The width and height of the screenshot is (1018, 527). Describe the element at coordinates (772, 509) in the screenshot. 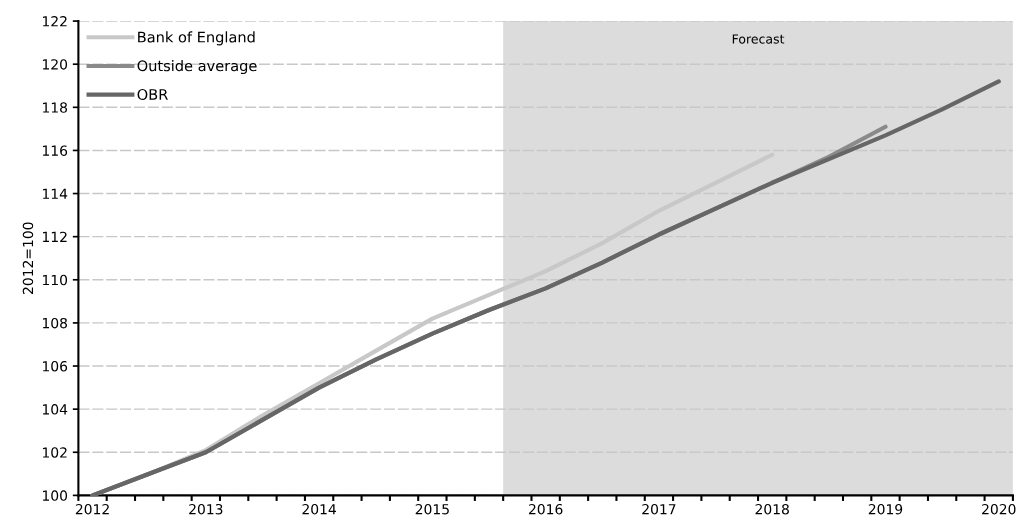

I see `x-tick-label: 2018` at that location.